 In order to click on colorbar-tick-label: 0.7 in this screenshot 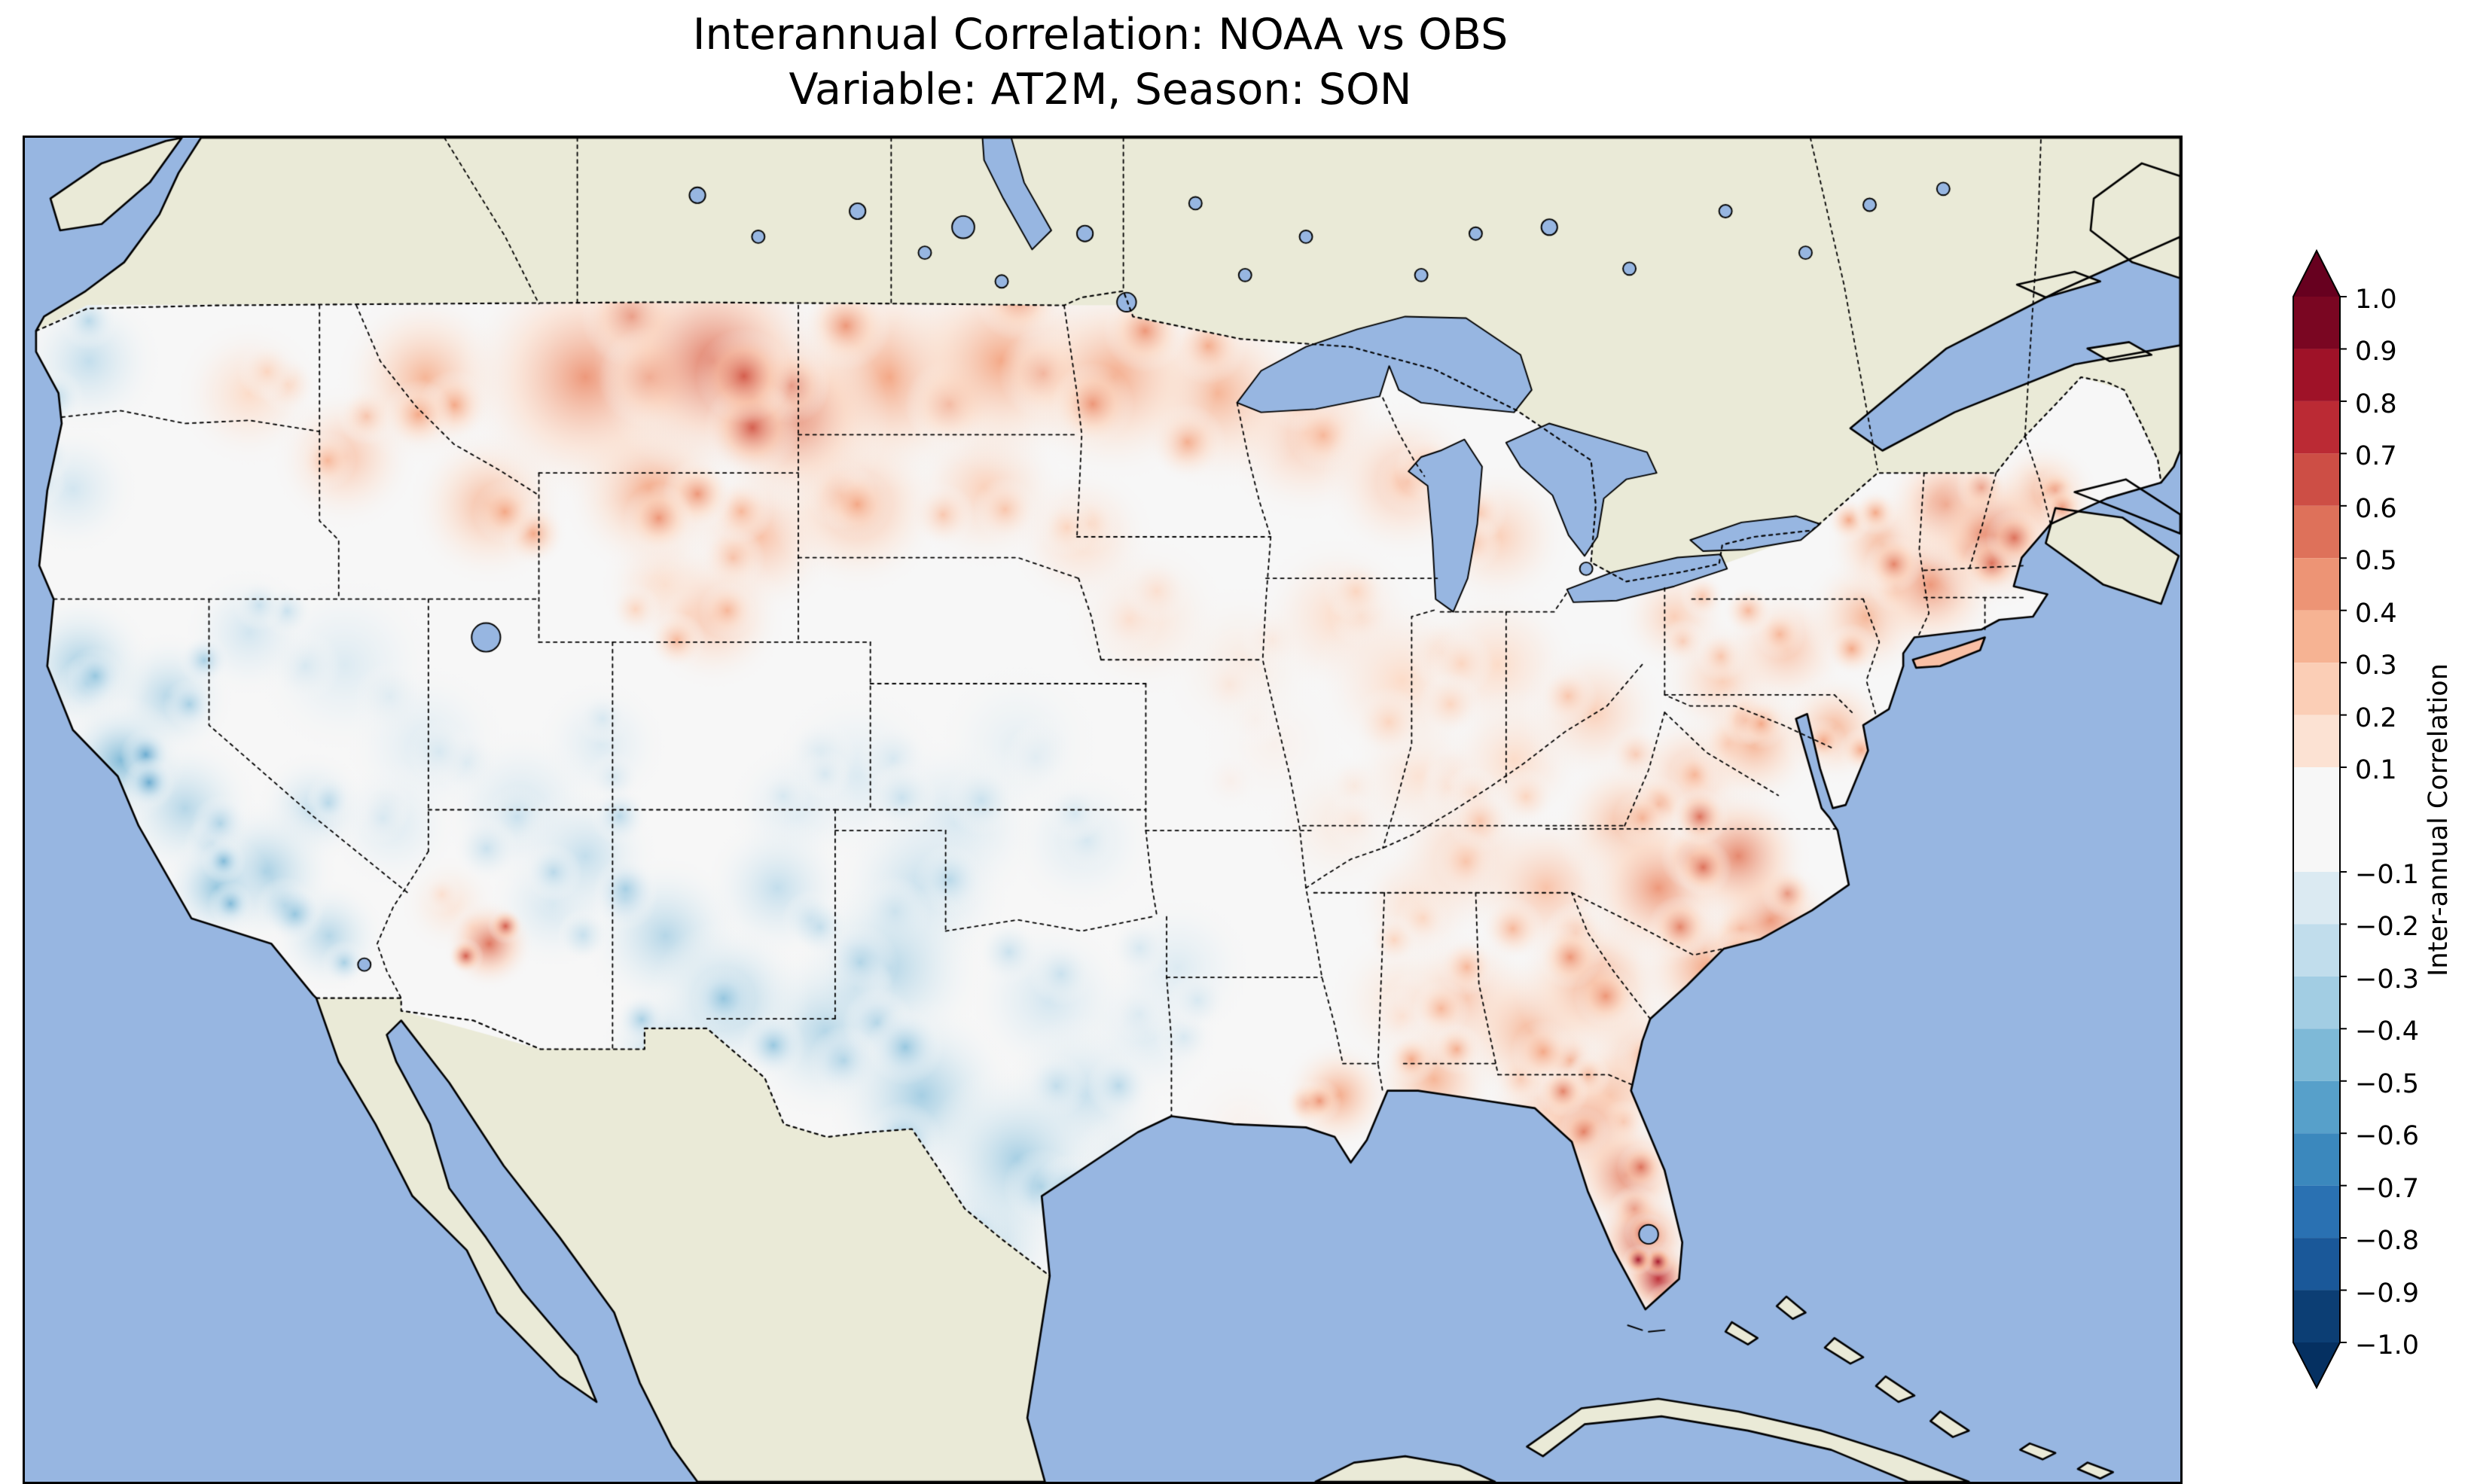, I will do `click(2376, 456)`.